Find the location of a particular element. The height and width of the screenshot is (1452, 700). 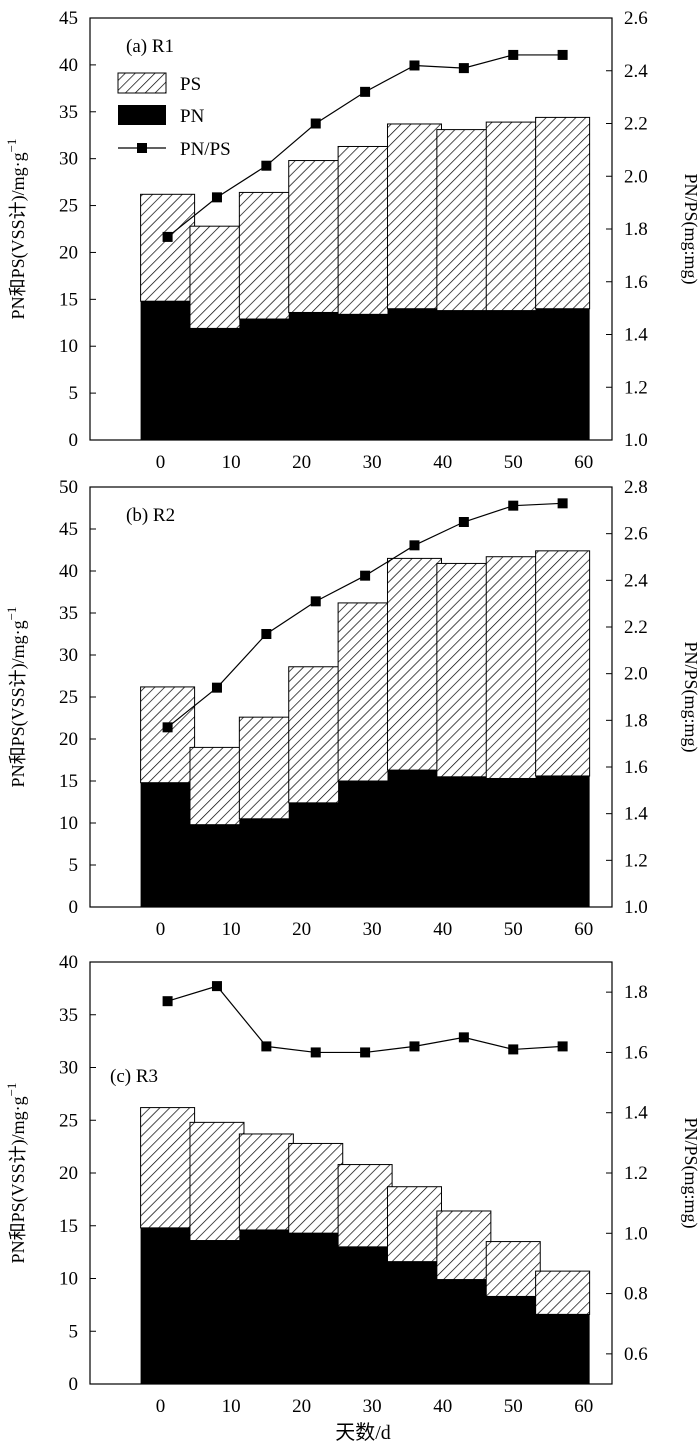

legend-ps-label: PS is located at coordinates (190, 84).